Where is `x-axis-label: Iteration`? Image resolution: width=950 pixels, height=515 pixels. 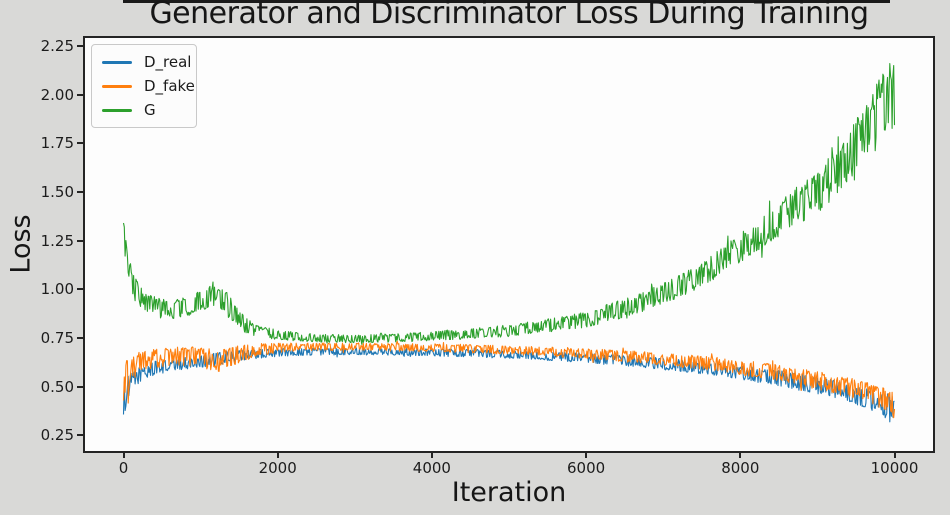 x-axis-label: Iteration is located at coordinates (509, 492).